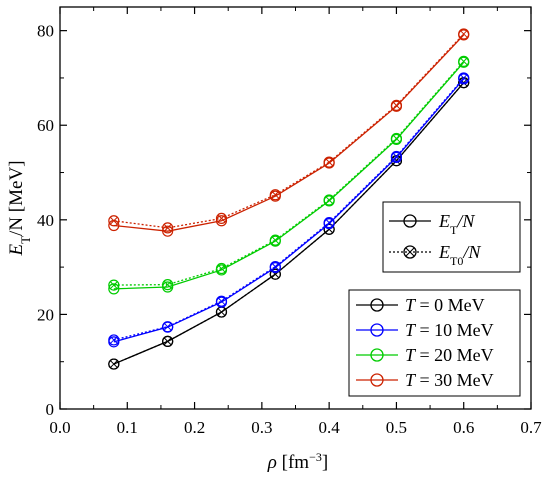 The width and height of the screenshot is (550, 479). I want to click on color-legend-label: T = 0 MeV, so click(445, 305).